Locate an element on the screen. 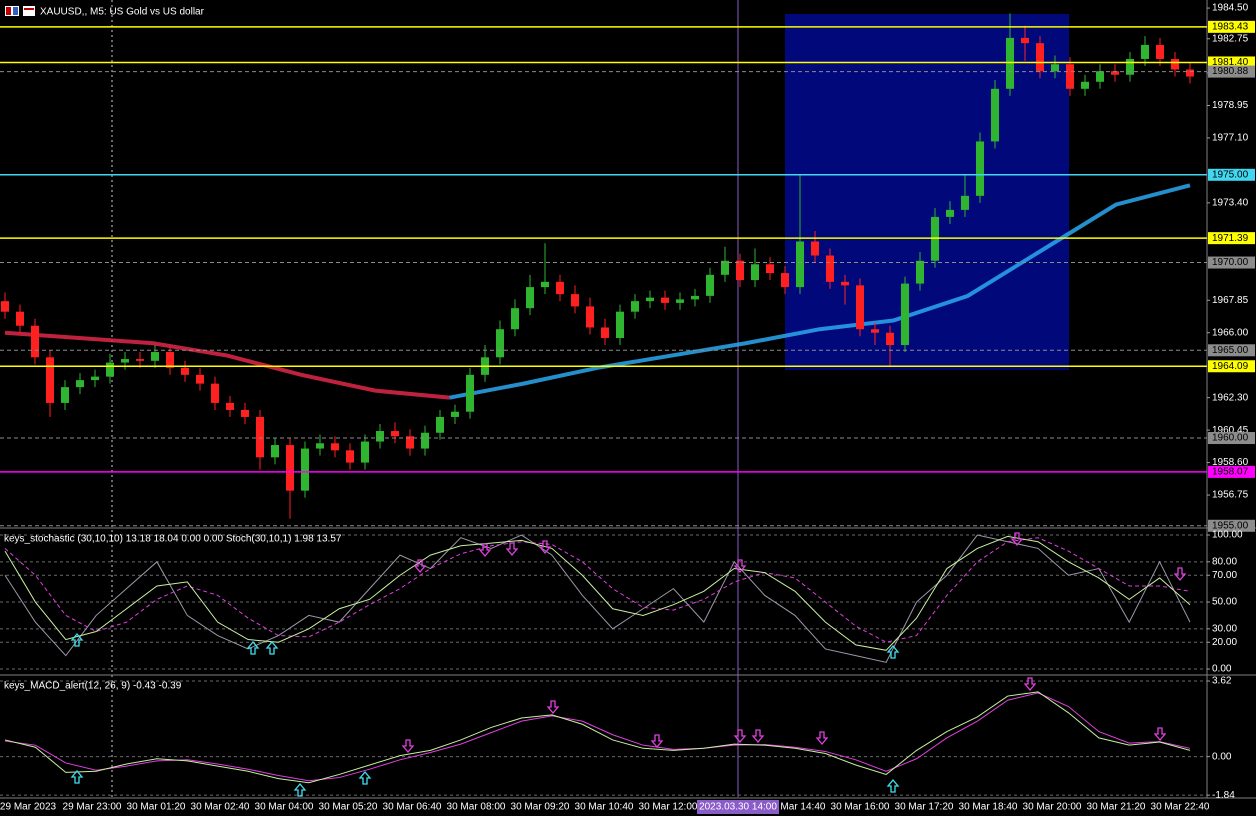 The width and height of the screenshot is (1256, 816). y-tick-label: 70.00 is located at coordinates (1224, 575).